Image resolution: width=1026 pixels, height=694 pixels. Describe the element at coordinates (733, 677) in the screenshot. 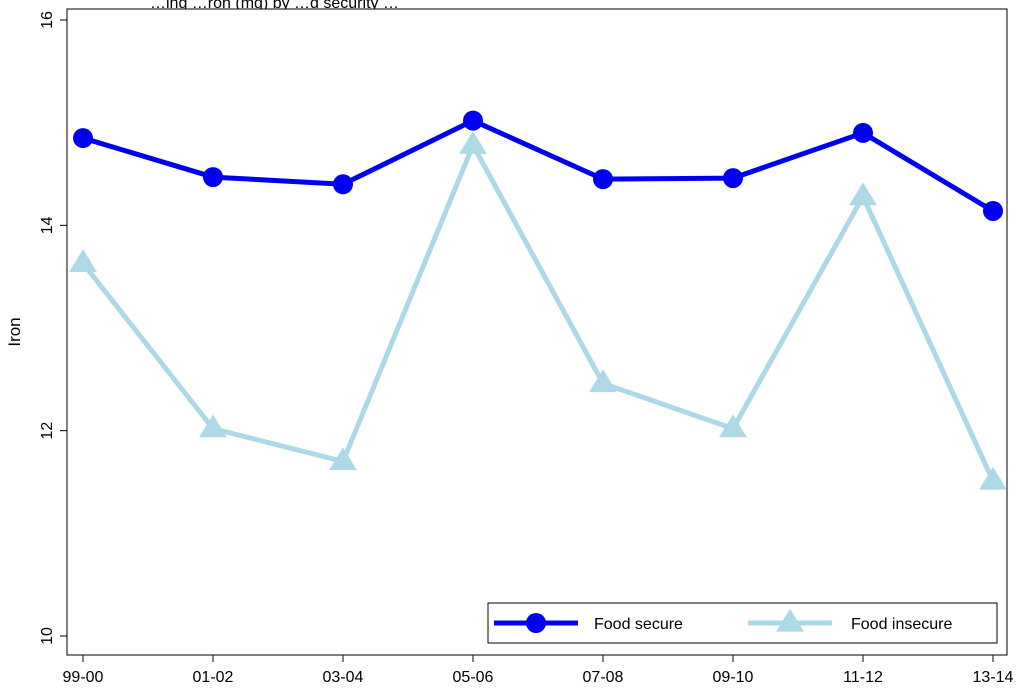

I see `x-tick-label: 09-10` at that location.